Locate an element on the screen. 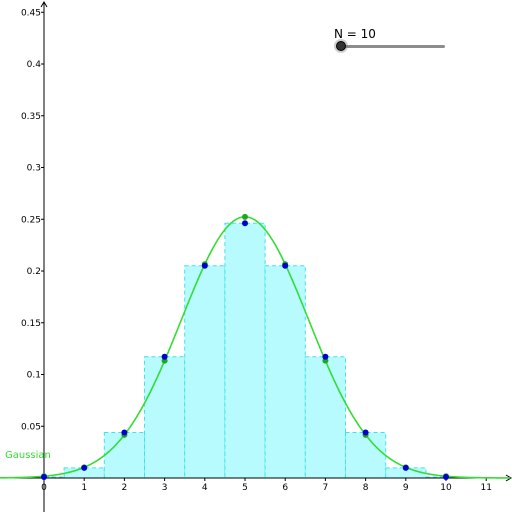  y-tick-label-0.2: 0.2 is located at coordinates (34, 272).